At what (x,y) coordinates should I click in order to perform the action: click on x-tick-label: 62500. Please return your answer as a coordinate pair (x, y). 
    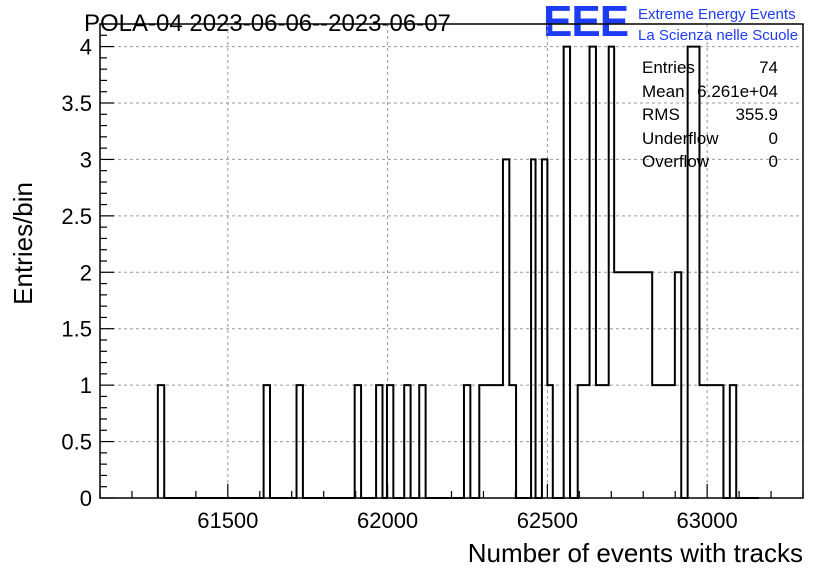
    Looking at the image, I should click on (547, 520).